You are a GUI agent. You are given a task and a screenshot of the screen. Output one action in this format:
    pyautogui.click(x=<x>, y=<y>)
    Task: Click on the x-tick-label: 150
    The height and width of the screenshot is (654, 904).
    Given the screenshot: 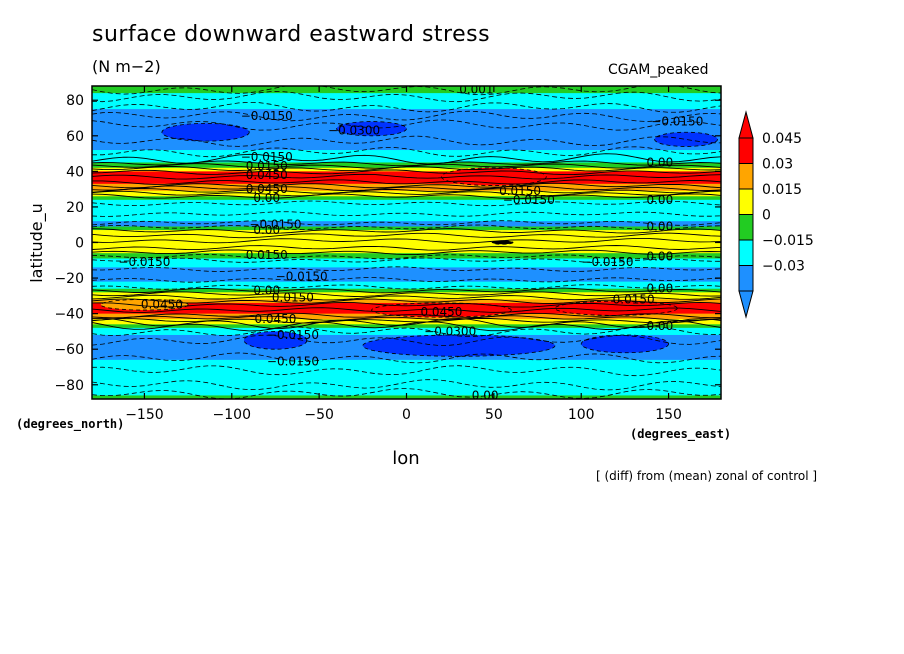 What is the action you would take?
    pyautogui.click(x=668, y=415)
    